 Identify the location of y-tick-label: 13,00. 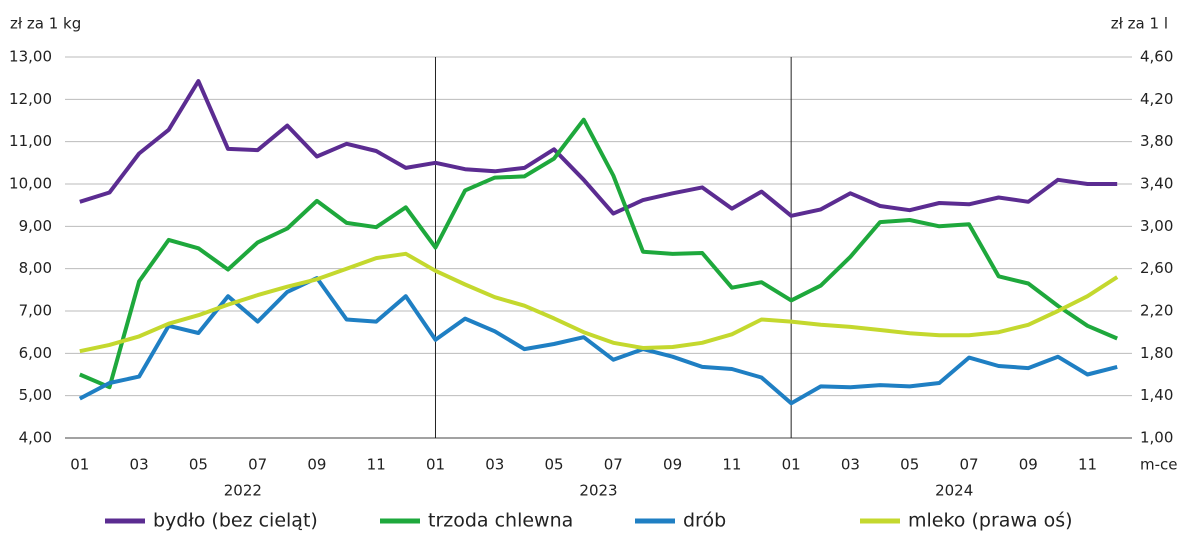
(30, 57).